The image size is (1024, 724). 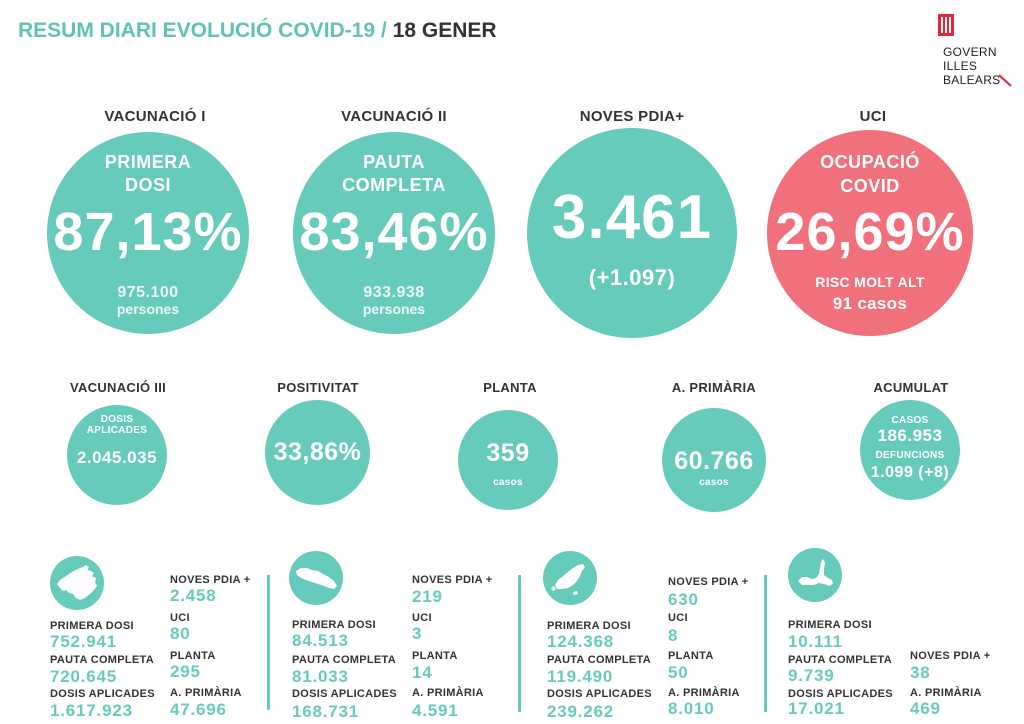 I want to click on primary-care-unit: casos, so click(x=714, y=482).